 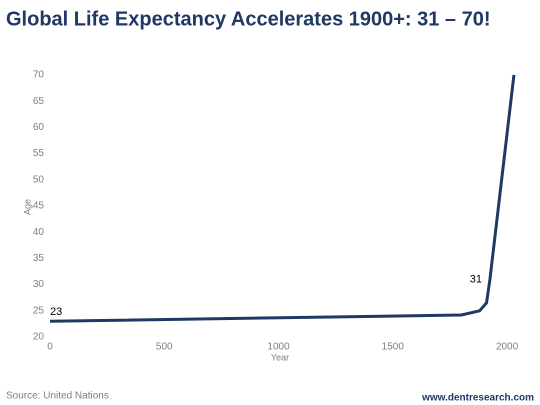 I want to click on source: Source: United Nations, so click(x=57, y=396).